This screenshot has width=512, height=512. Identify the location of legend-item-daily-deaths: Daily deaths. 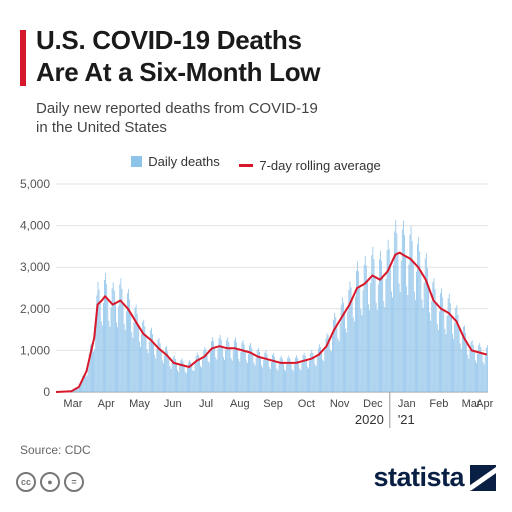
(175, 161).